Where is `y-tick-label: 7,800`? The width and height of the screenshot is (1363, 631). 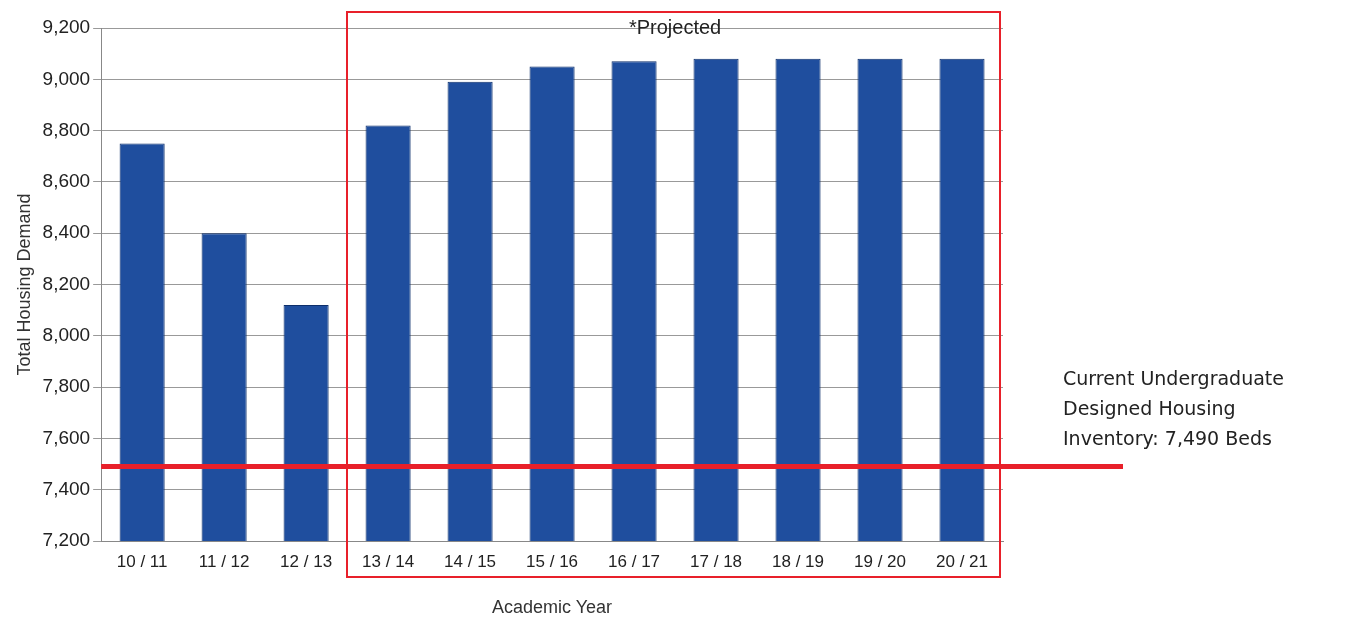 y-tick-label: 7,800 is located at coordinates (66, 386).